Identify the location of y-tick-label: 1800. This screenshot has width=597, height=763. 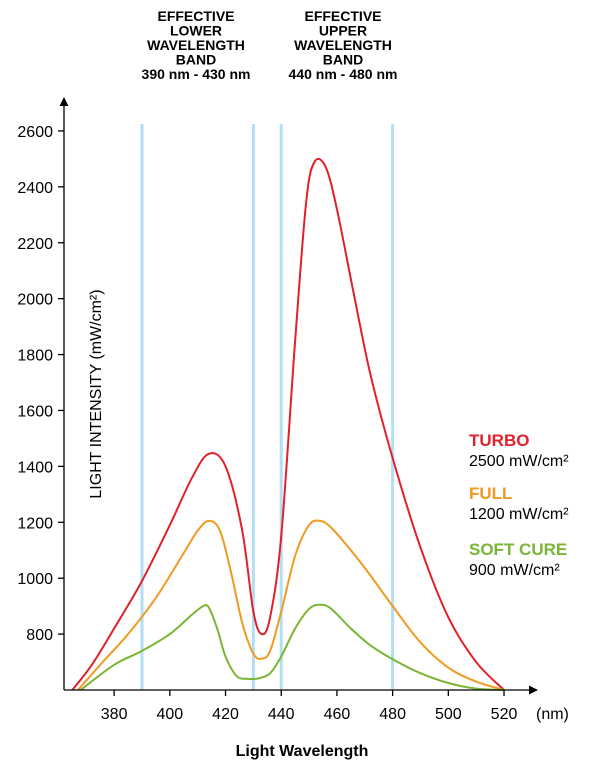
(35, 356).